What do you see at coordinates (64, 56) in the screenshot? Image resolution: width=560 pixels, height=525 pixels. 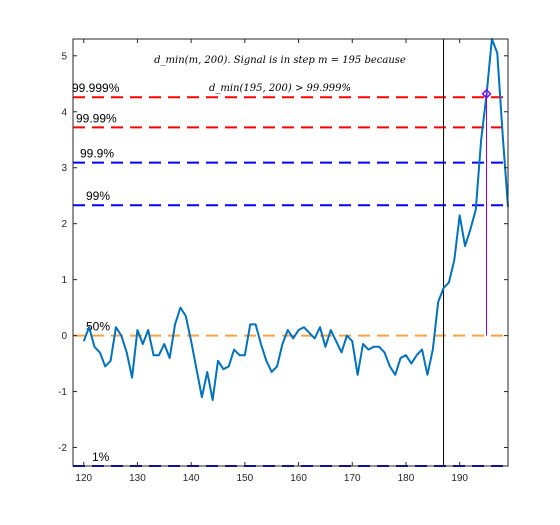 I see `y-tick-label-7: 5` at bounding box center [64, 56].